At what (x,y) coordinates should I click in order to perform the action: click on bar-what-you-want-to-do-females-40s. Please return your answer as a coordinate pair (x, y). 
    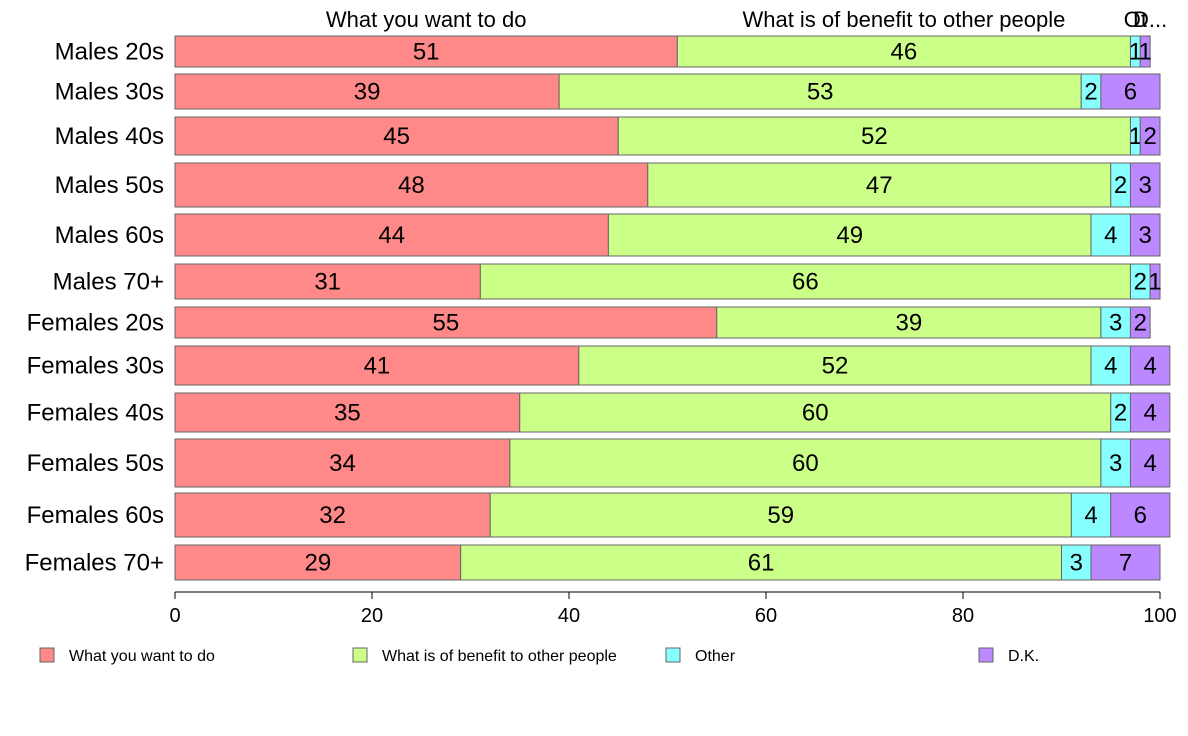
    Looking at the image, I should click on (347, 412).